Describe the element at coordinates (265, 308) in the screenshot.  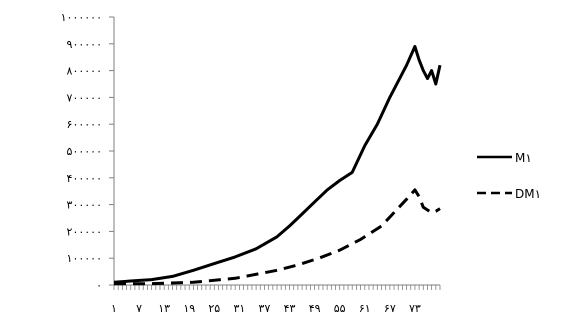
I see `x-tick-label: ۳۷` at that location.